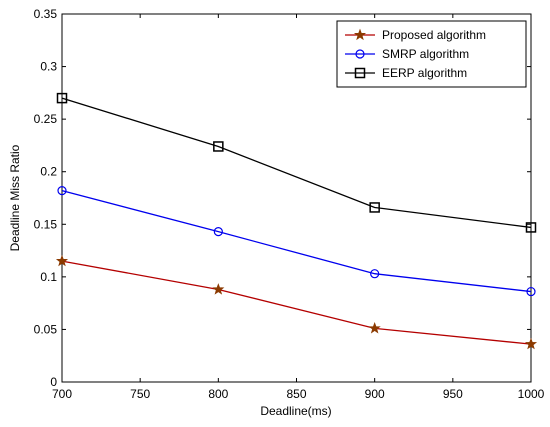 Image resolution: width=550 pixels, height=427 pixels. I want to click on y-tick-label: 0.05, so click(46, 329).